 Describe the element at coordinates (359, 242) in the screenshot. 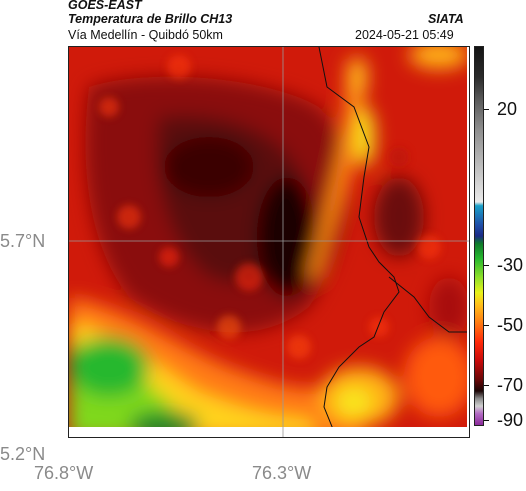

I see `border-line` at that location.